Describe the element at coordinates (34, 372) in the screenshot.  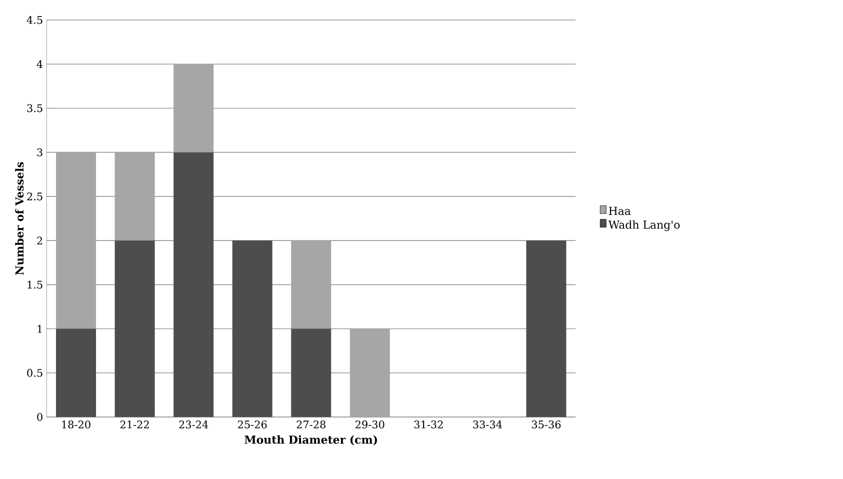
I see `y-tick-label: 0.5` at that location.